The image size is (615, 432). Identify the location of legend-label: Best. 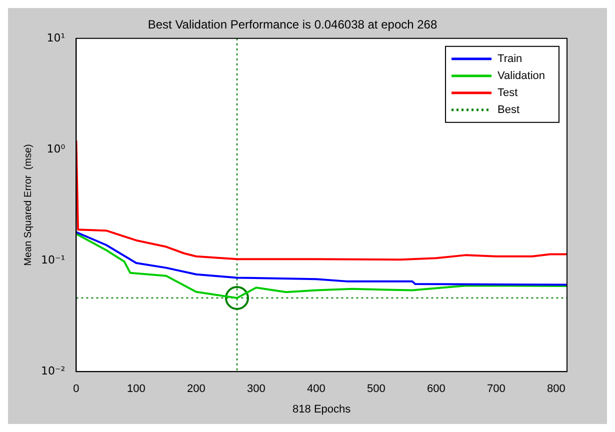
(509, 110).